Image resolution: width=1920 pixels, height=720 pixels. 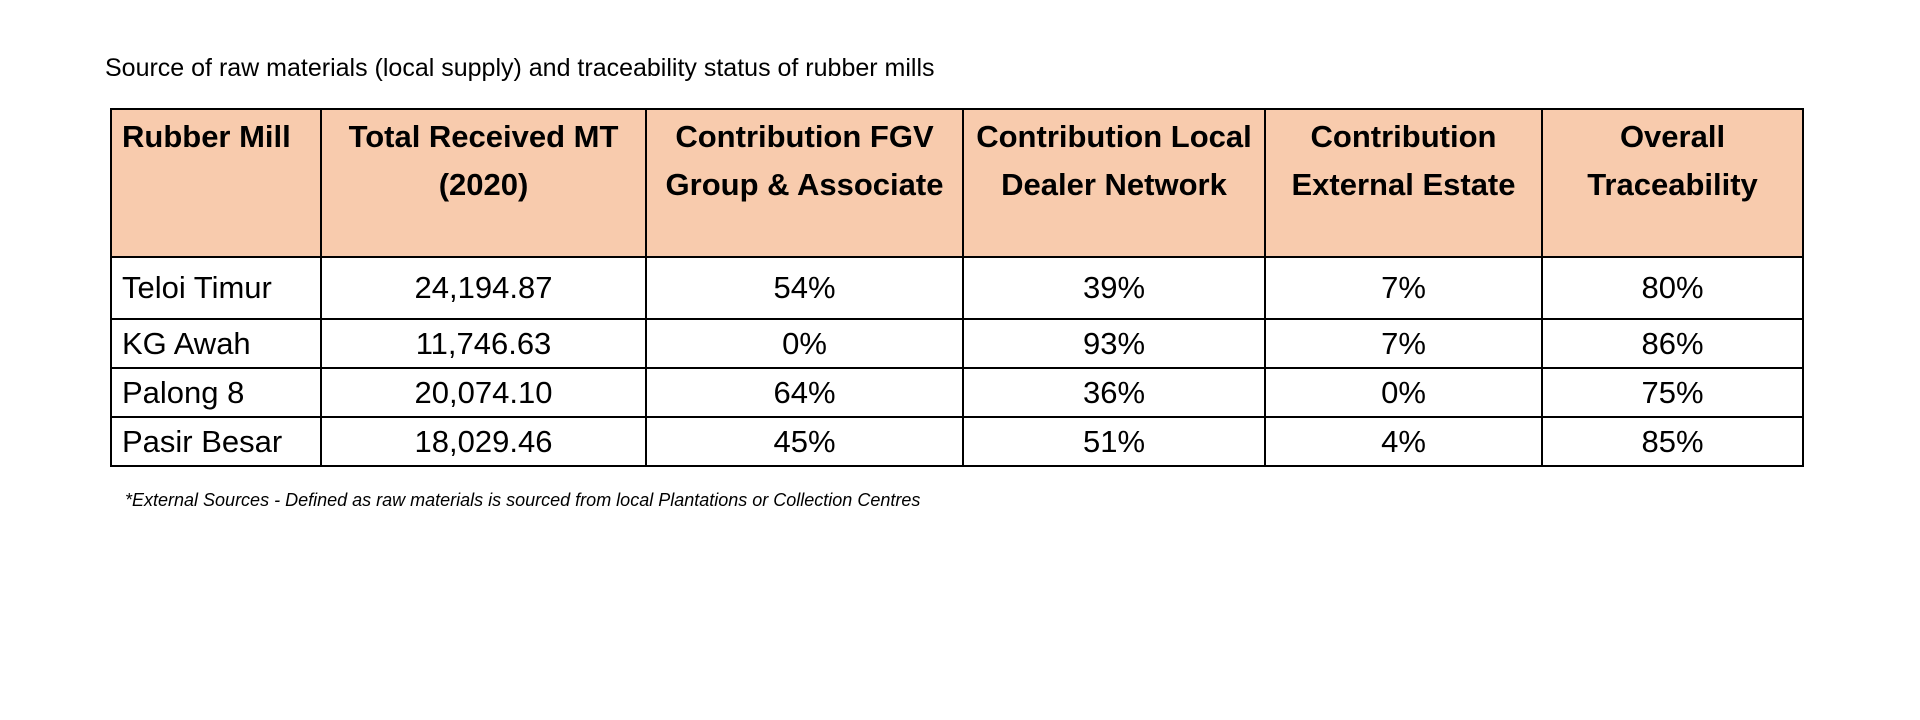 What do you see at coordinates (216, 441) in the screenshot?
I see `cell-mill-name: Pasir Besar` at bounding box center [216, 441].